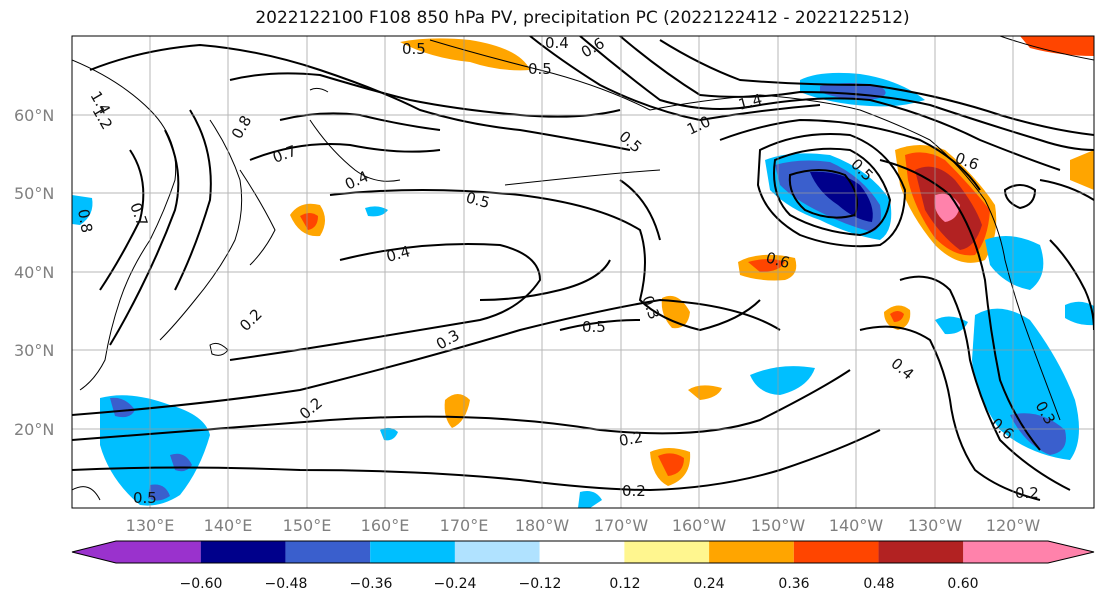 The height and width of the screenshot is (601, 1105). What do you see at coordinates (464, 525) in the screenshot?
I see `lon-label: 170°E` at bounding box center [464, 525].